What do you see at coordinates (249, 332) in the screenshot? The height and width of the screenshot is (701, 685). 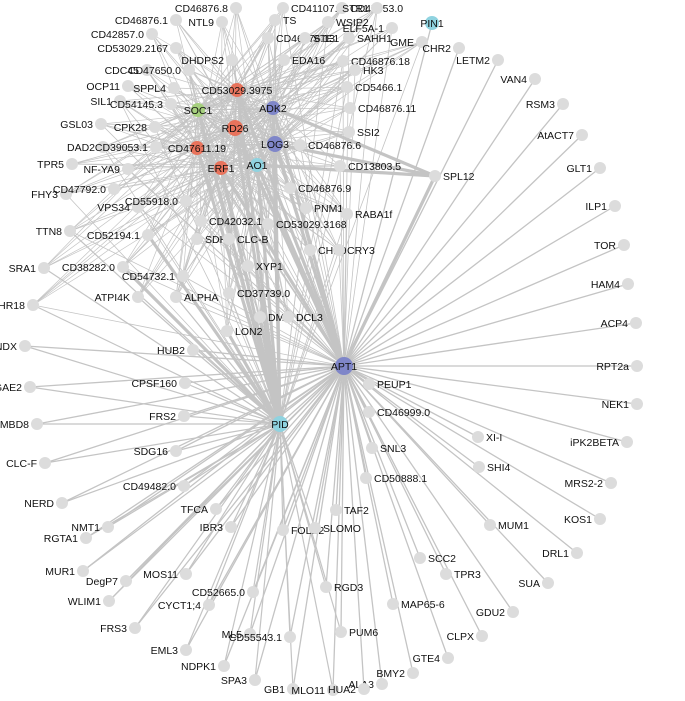 I see `node-label: LON2` at bounding box center [249, 332].